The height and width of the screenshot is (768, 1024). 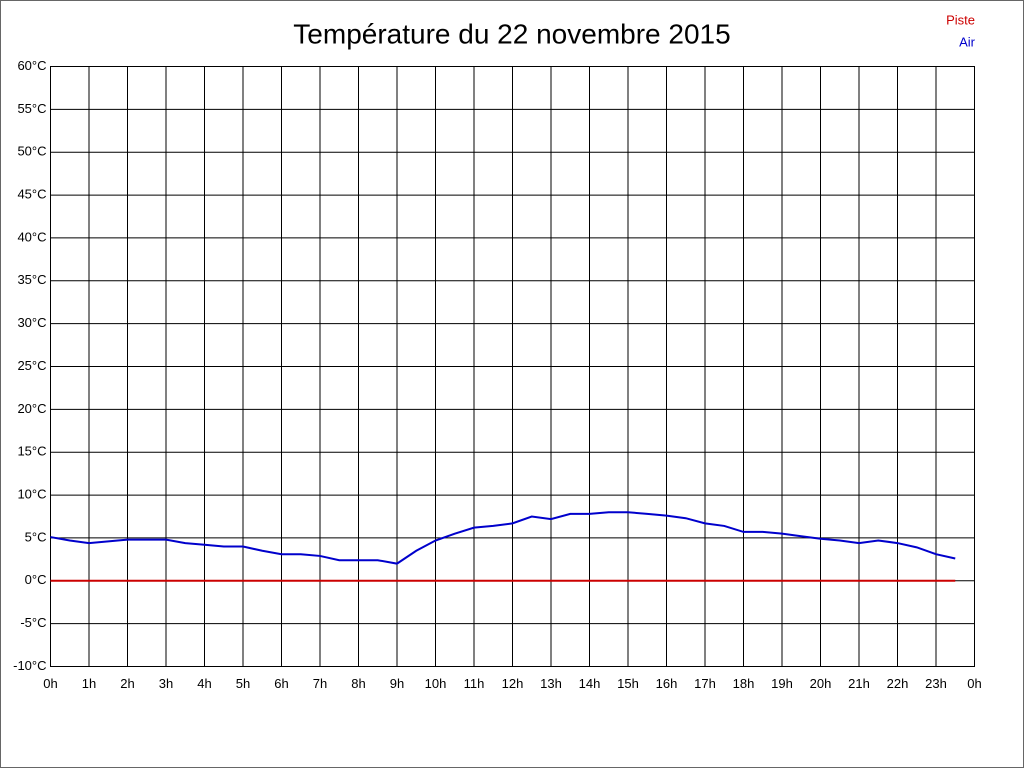 What do you see at coordinates (243, 683) in the screenshot?
I see `x-tick-label: 5h` at bounding box center [243, 683].